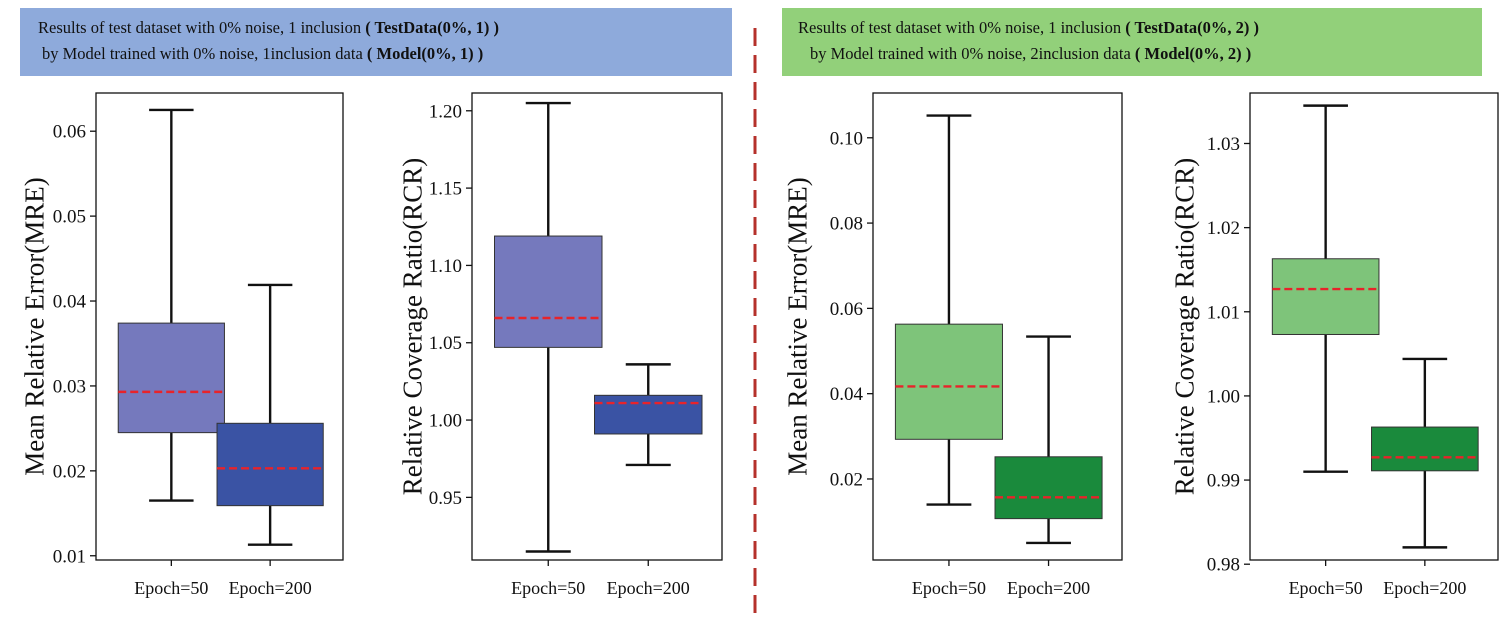 The width and height of the screenshot is (1500, 621). Describe the element at coordinates (846, 224) in the screenshot. I see `y-tick-label: 0.08` at that location.